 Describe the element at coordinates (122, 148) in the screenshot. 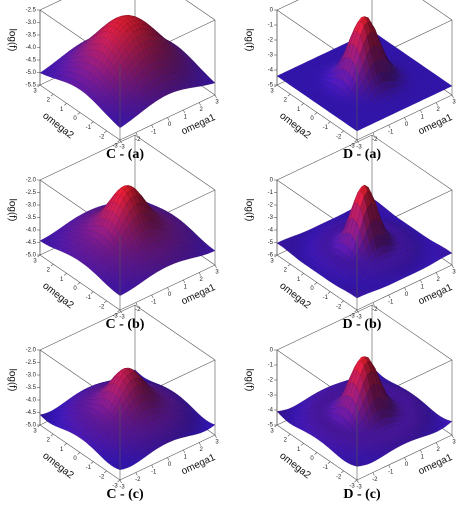

I see `x-tick-label: -3` at that location.